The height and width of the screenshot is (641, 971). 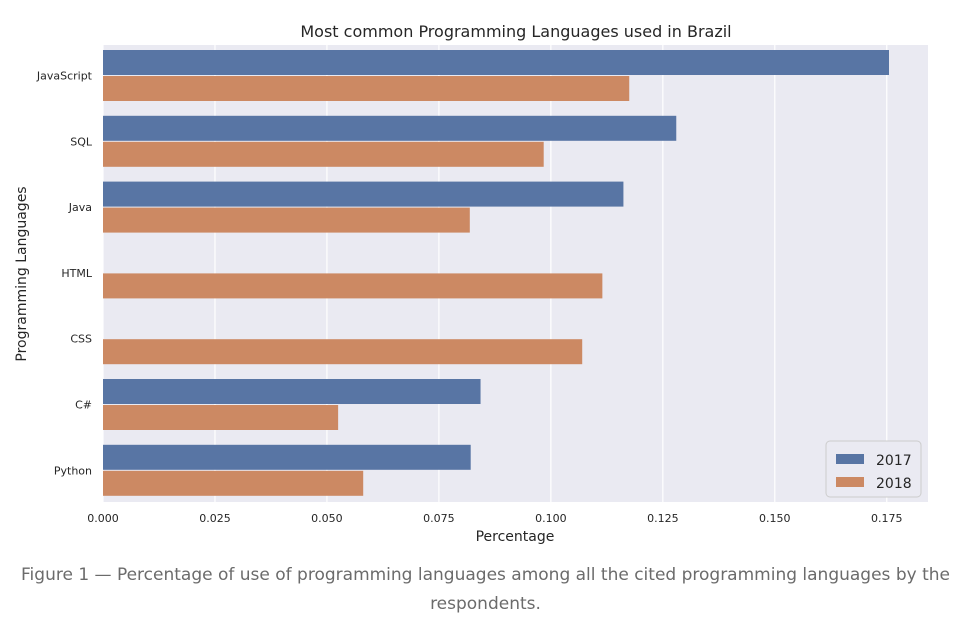 I want to click on bar-2017-c-, so click(x=292, y=391).